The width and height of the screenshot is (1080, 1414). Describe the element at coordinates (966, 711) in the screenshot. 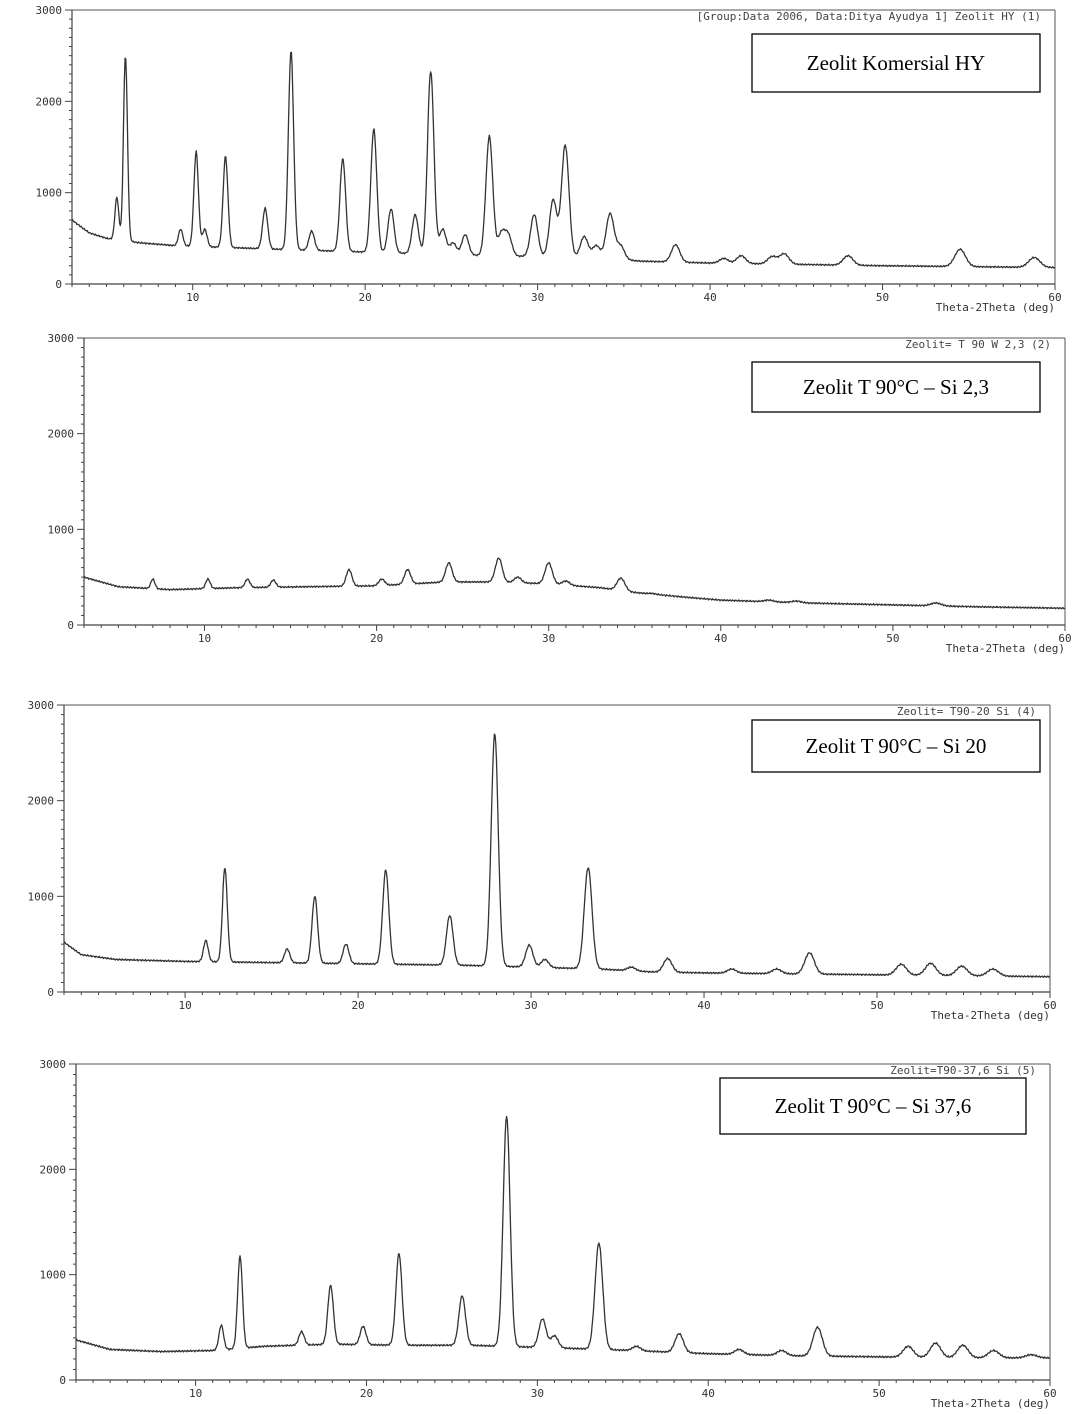

I see `panel-header-text: Zeolit= T90-20 Si (4)` at that location.